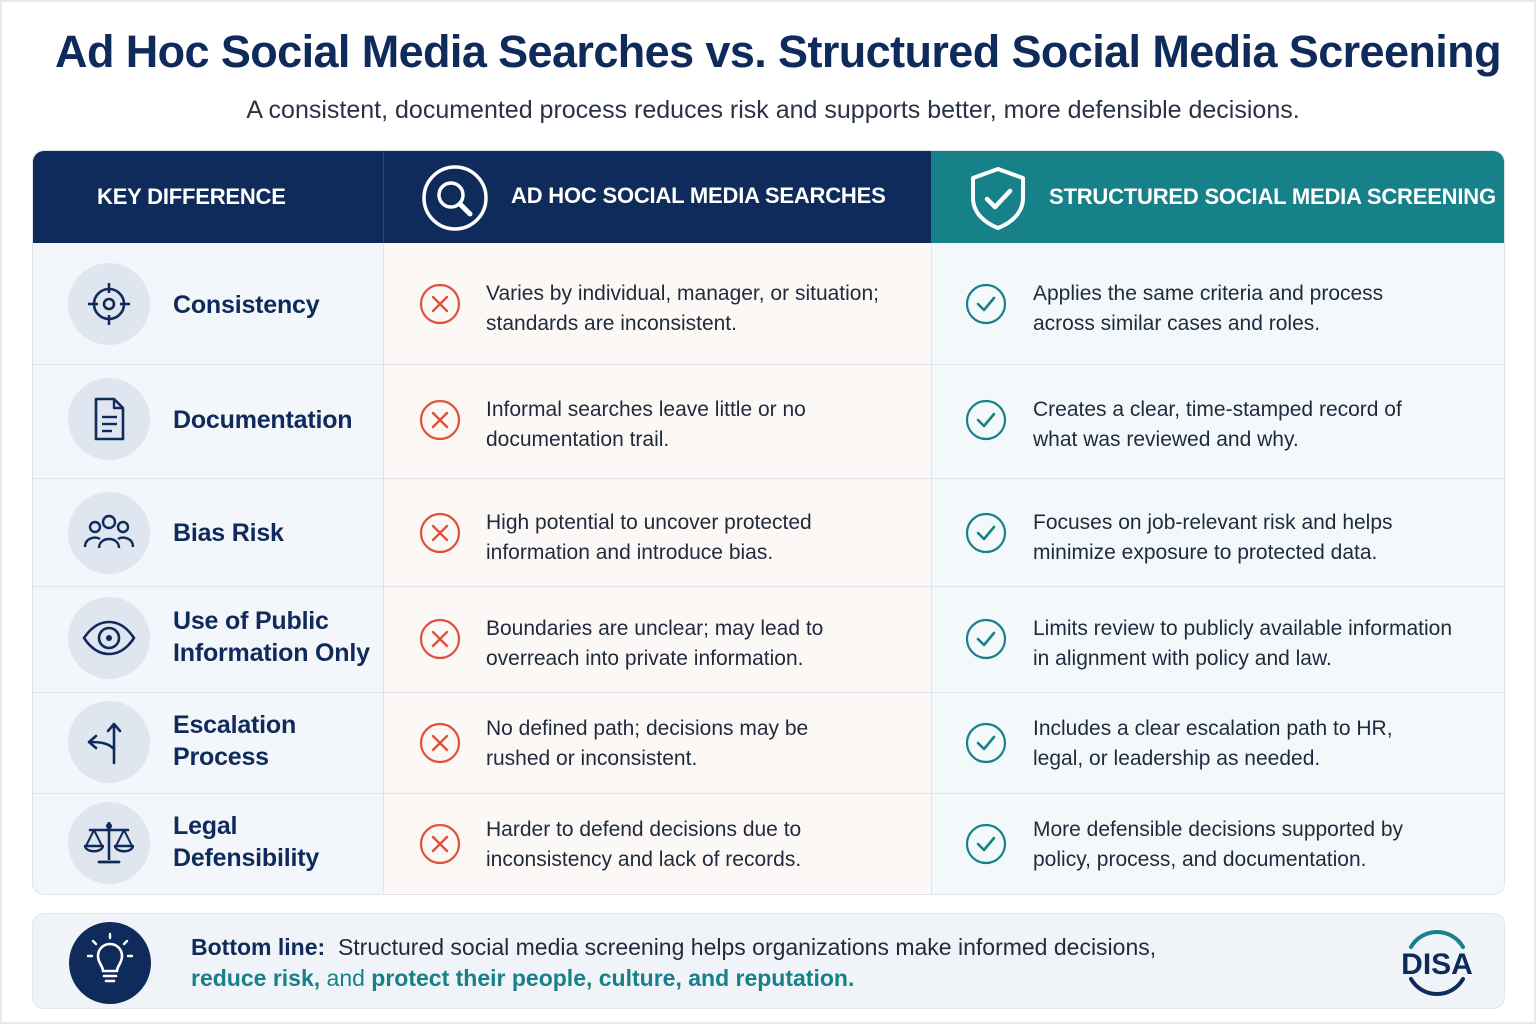 Image resolution: width=1536 pixels, height=1024 pixels. I want to click on bulb-circle, so click(110, 963).